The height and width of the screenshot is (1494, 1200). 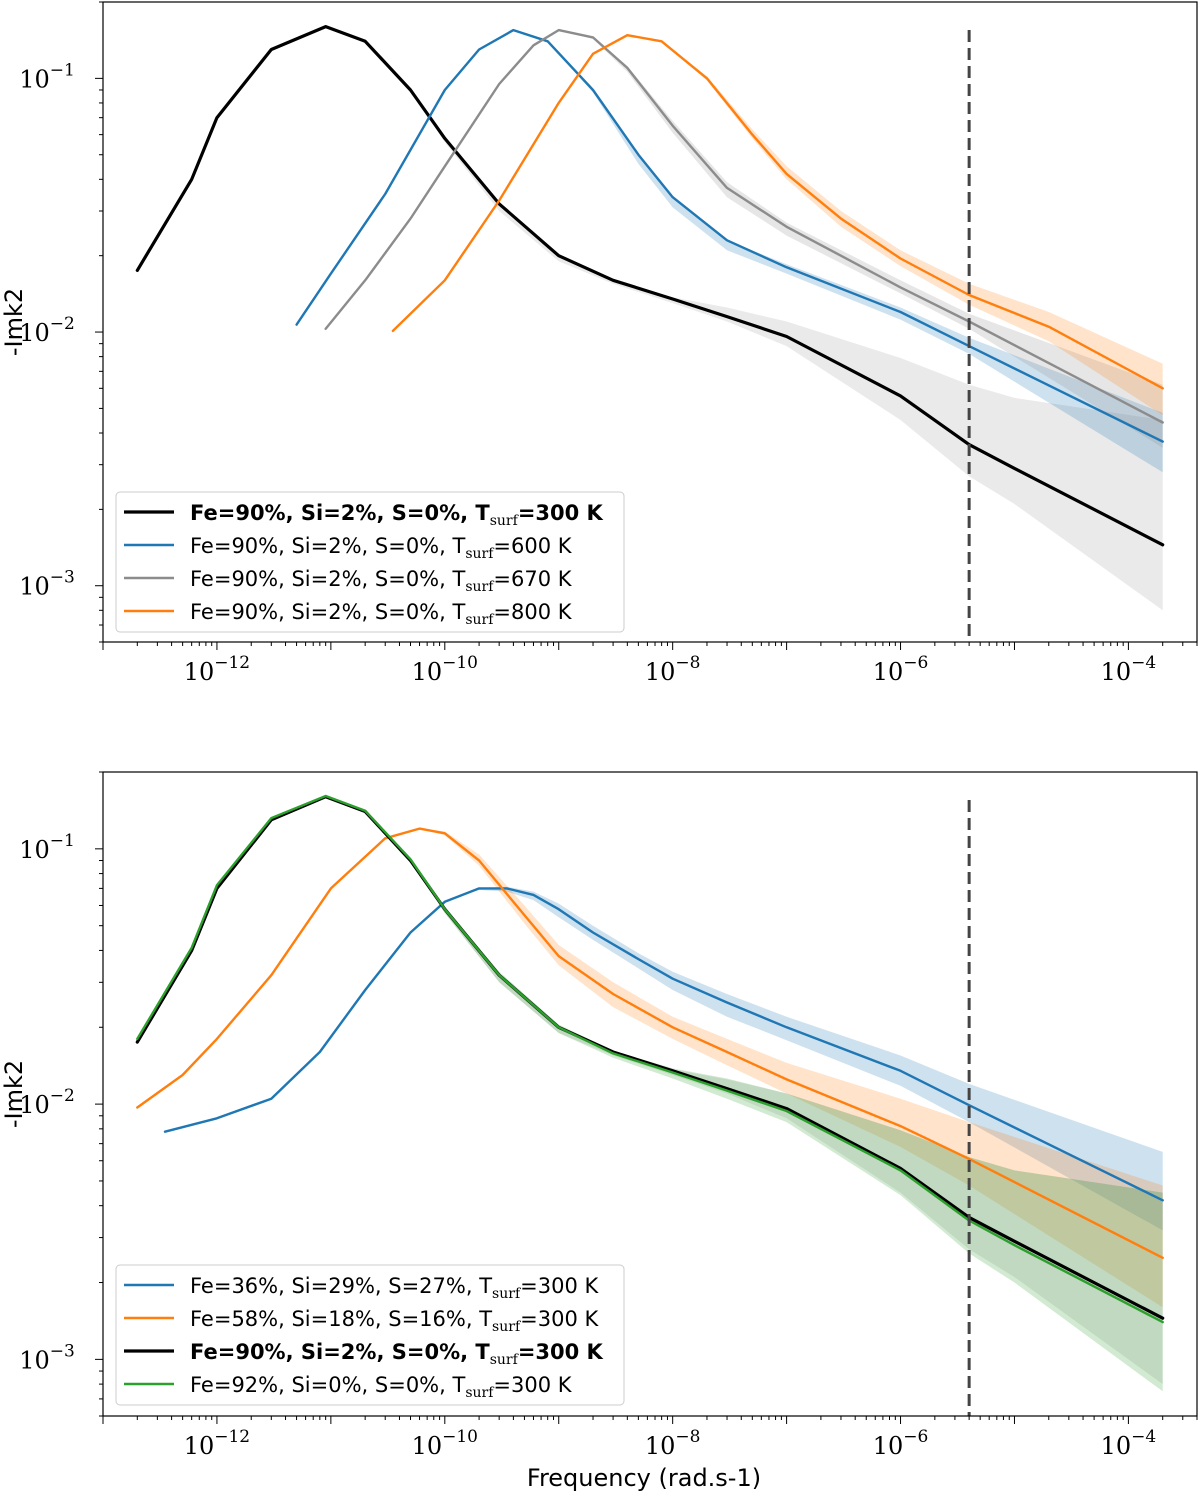 I want to click on legend-entry-label: Fe=92%, Si=0%, S=0%, Tsurf=300 K, so click(x=381, y=1387).